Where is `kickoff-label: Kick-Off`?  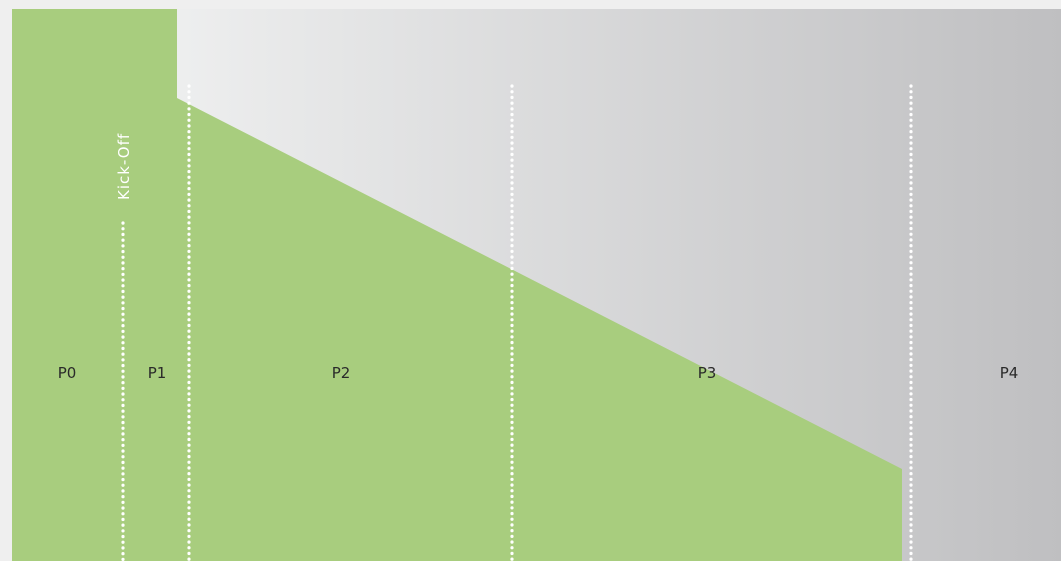
kickoff-label: Kick-Off is located at coordinates (124, 166).